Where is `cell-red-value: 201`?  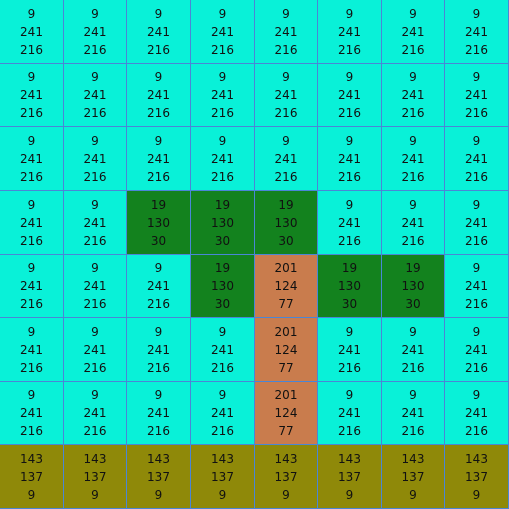 cell-red-value: 201 is located at coordinates (286, 268).